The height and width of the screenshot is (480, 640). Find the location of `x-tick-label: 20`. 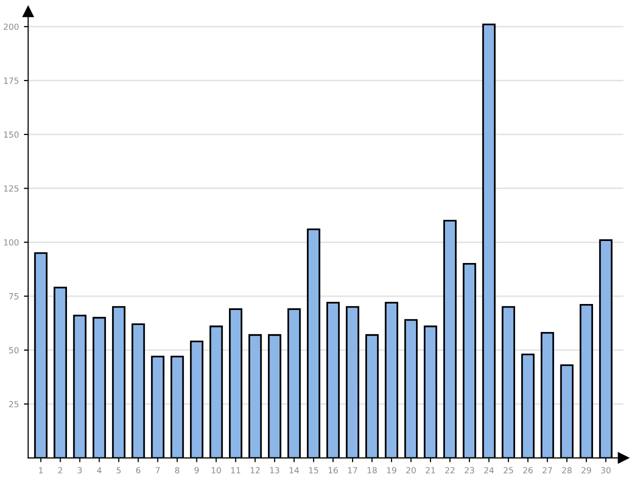

x-tick-label: 20 is located at coordinates (411, 470).